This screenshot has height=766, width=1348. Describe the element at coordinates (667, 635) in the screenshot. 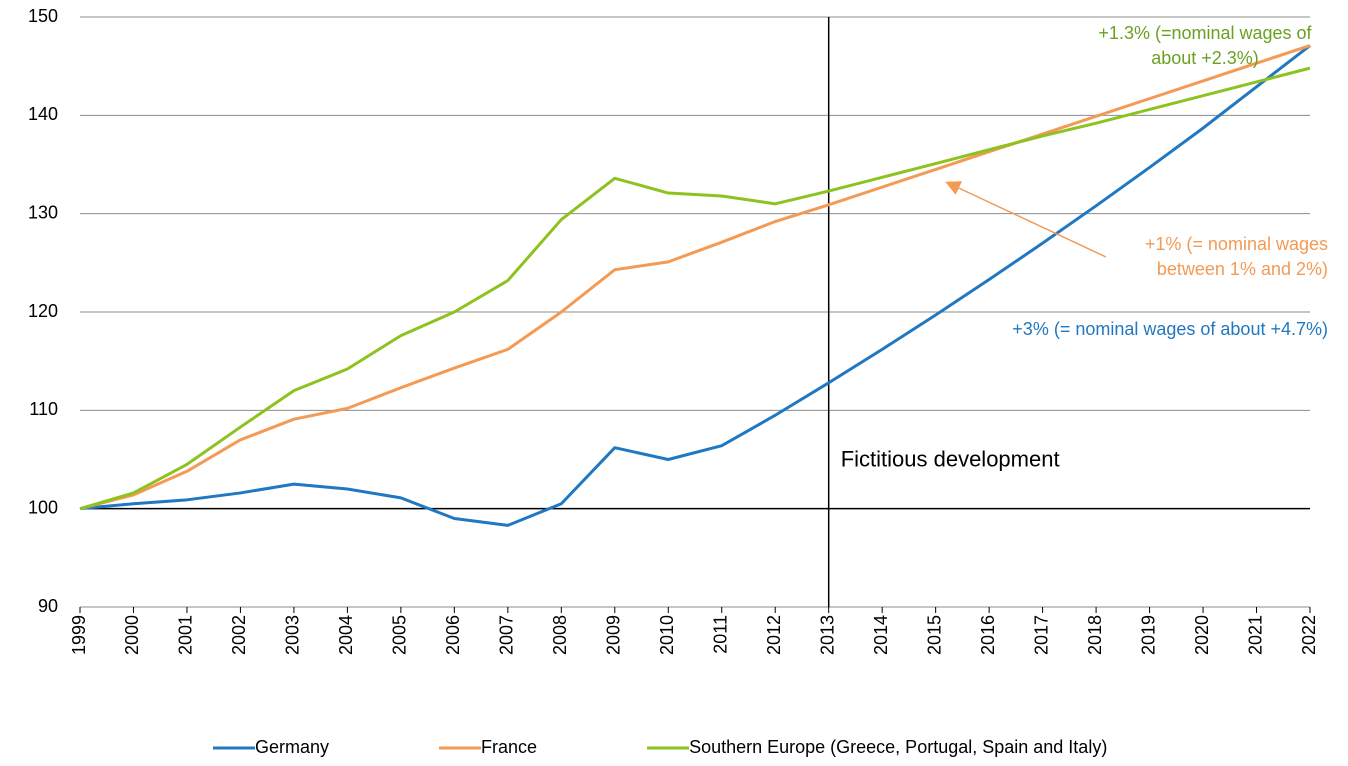

I see `x-tick-label: 2010` at that location.